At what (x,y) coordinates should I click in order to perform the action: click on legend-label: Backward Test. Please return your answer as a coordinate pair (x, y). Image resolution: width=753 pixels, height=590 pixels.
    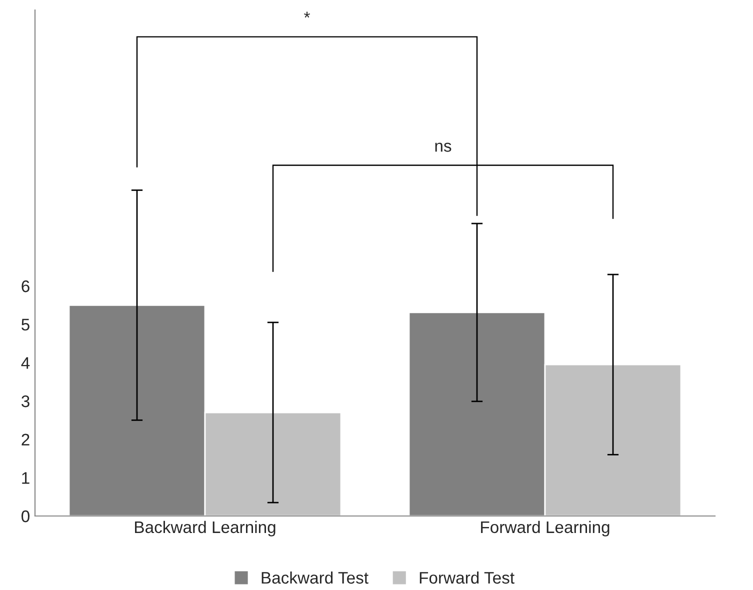
    Looking at the image, I should click on (315, 577).